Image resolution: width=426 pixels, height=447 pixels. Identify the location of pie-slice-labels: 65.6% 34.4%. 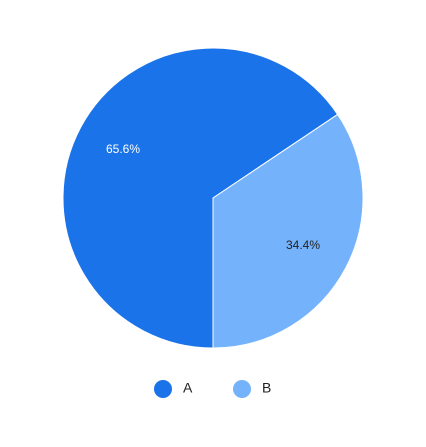
(213, 197).